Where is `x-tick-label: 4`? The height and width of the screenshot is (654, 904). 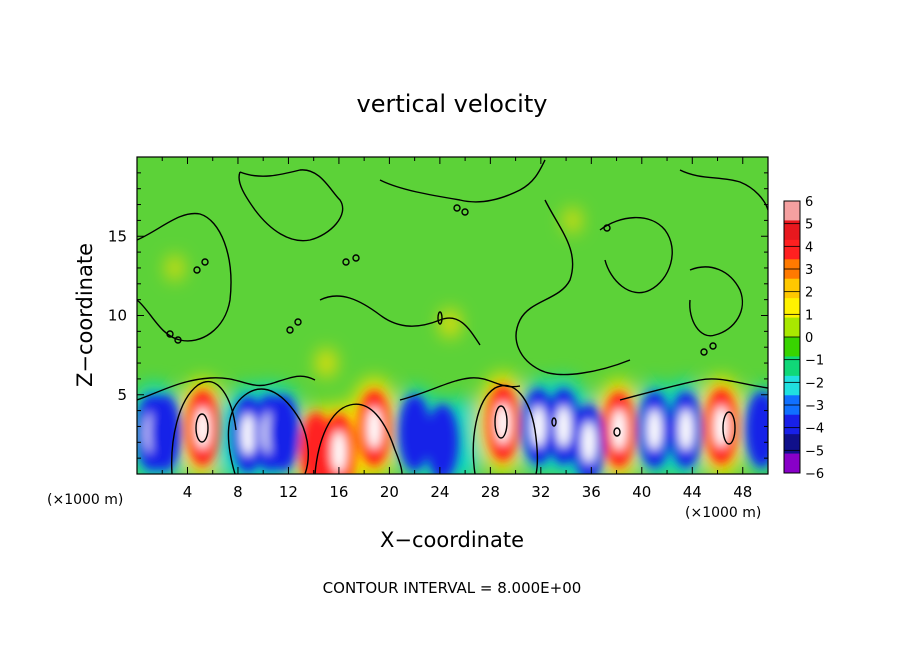 x-tick-label: 4 is located at coordinates (188, 492).